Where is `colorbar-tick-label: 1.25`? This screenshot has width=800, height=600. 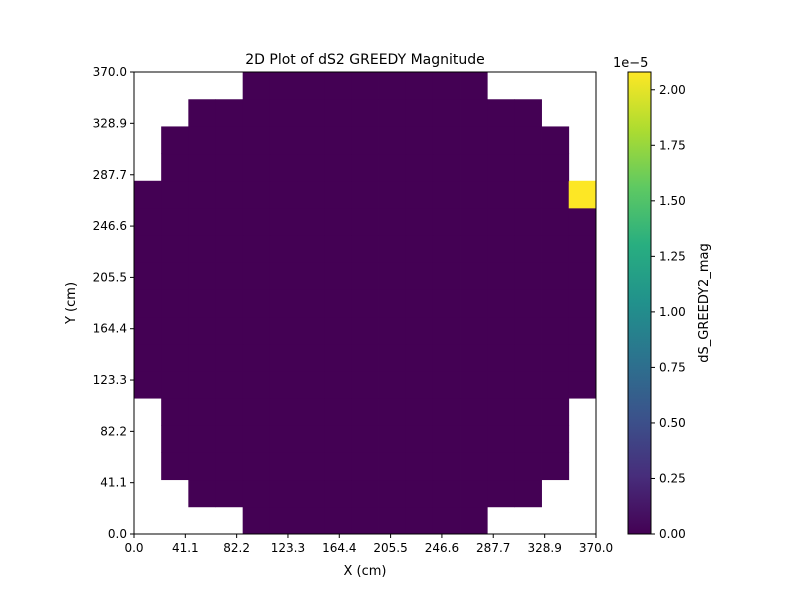
colorbar-tick-label: 1.25 is located at coordinates (672, 256).